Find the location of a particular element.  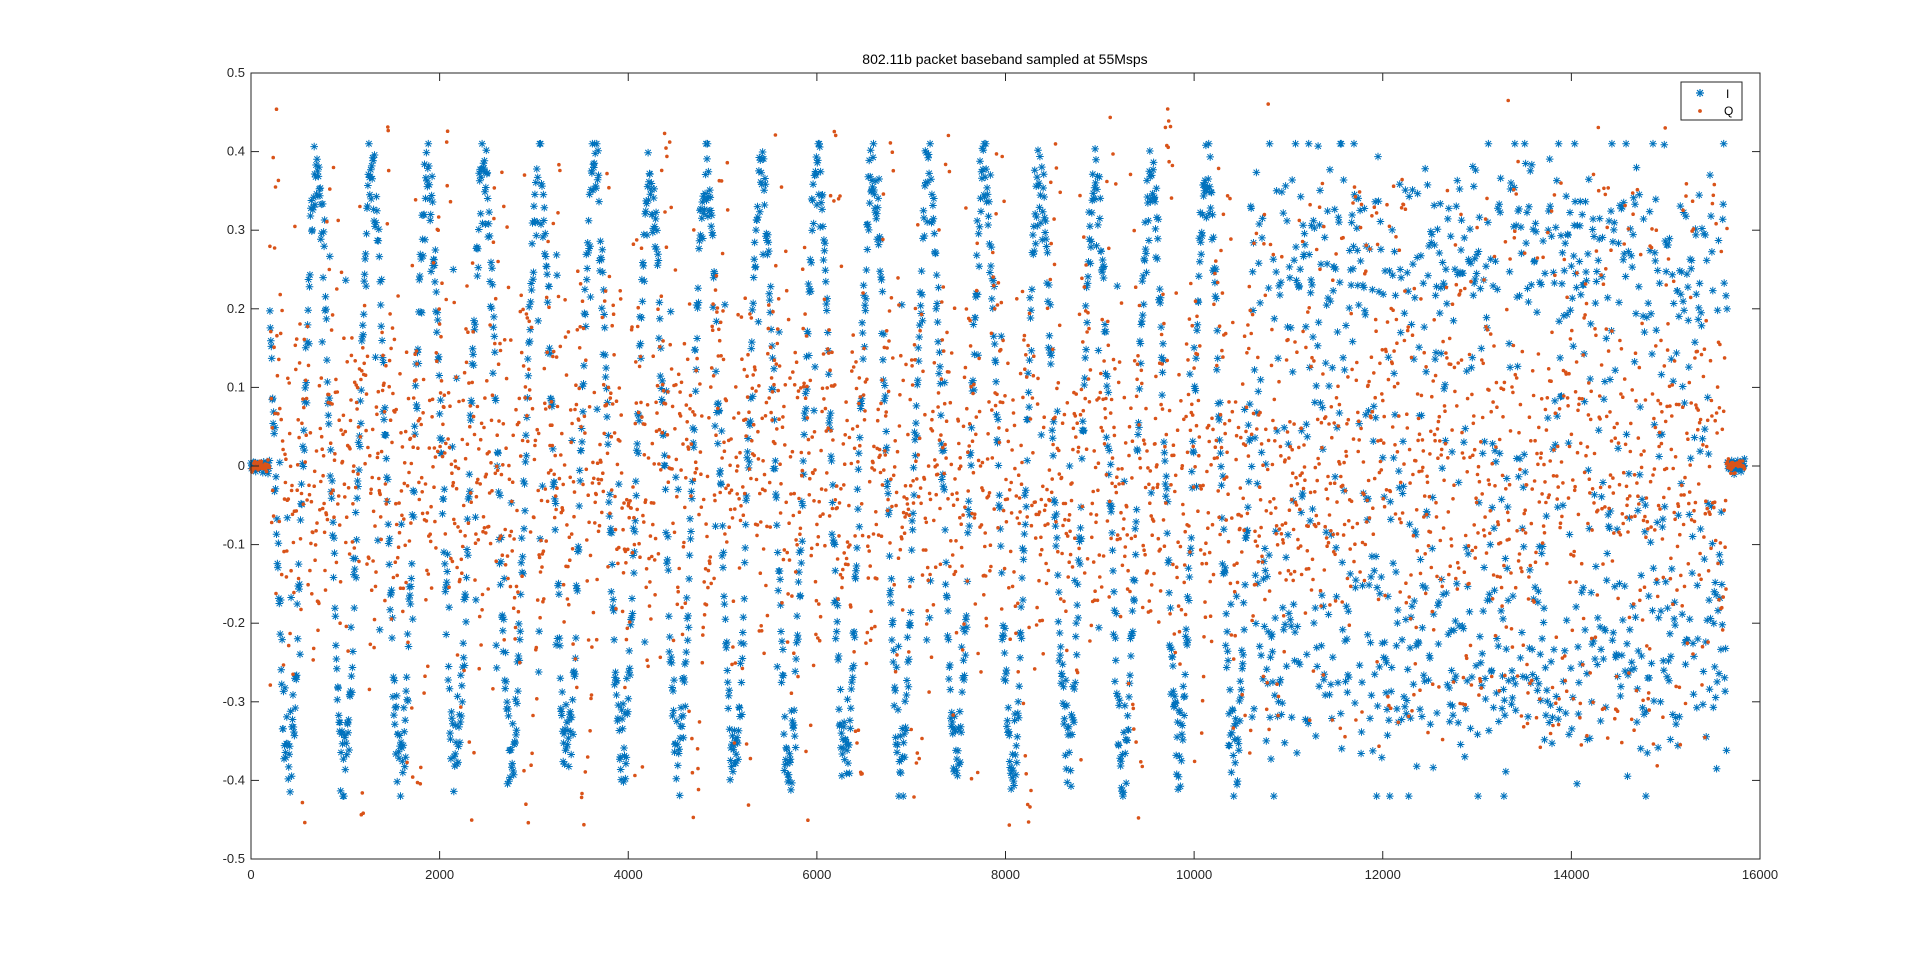

legend-marker-q is located at coordinates (1700, 111).